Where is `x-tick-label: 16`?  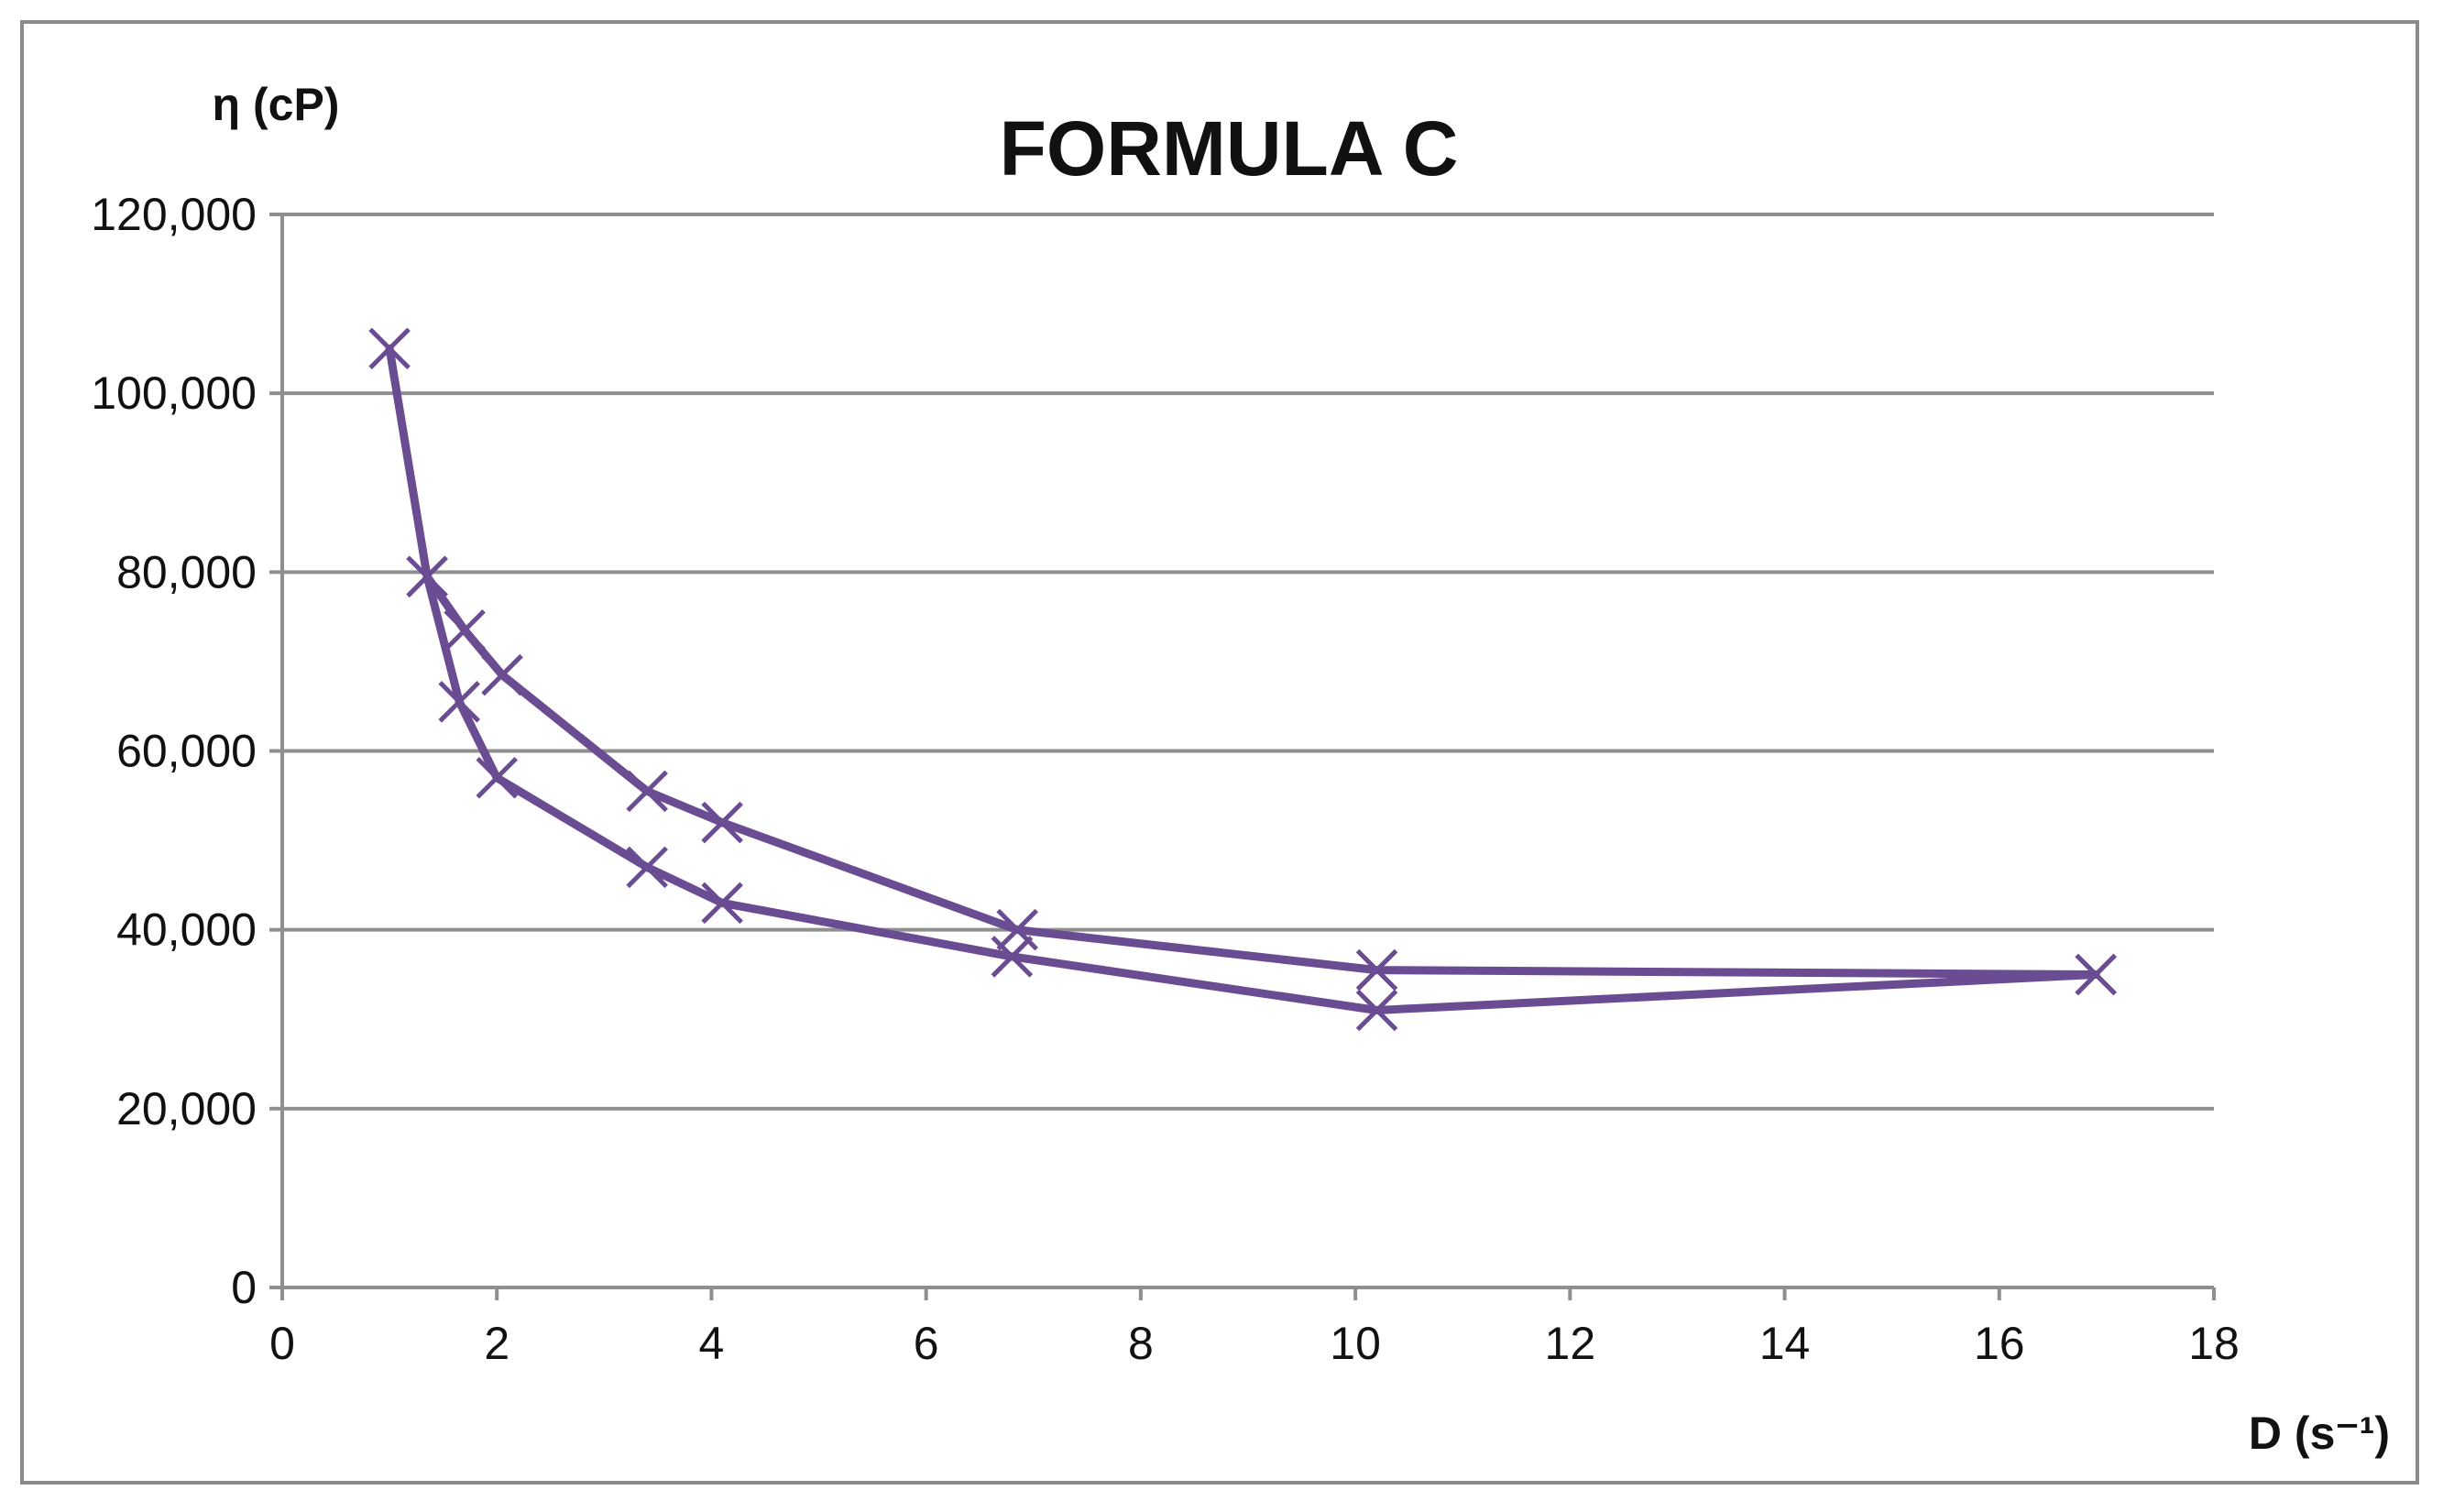
x-tick-label: 16 is located at coordinates (1999, 1343).